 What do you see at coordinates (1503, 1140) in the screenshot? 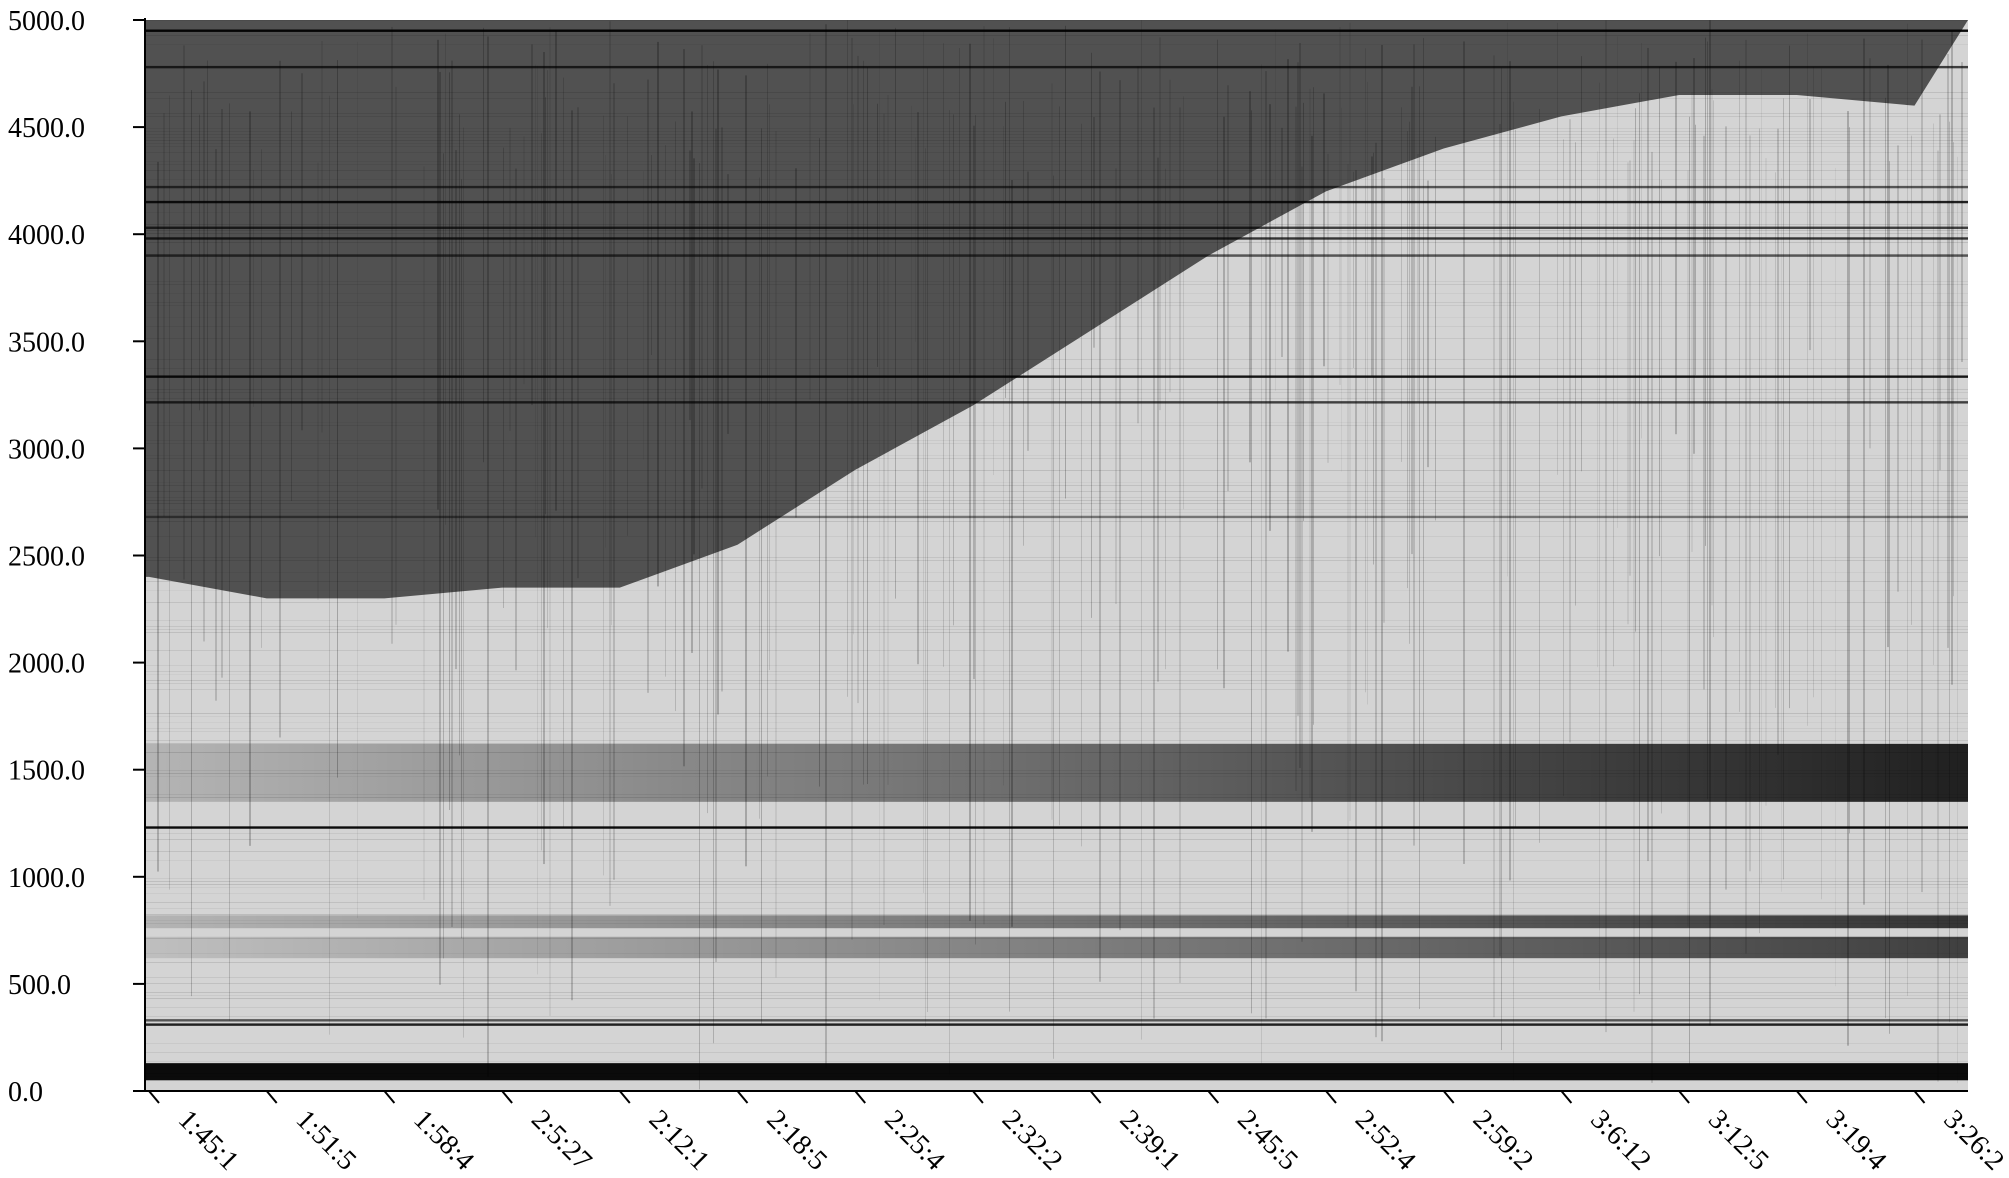
I see `x-tick-label: 2:59:2` at bounding box center [1503, 1140].